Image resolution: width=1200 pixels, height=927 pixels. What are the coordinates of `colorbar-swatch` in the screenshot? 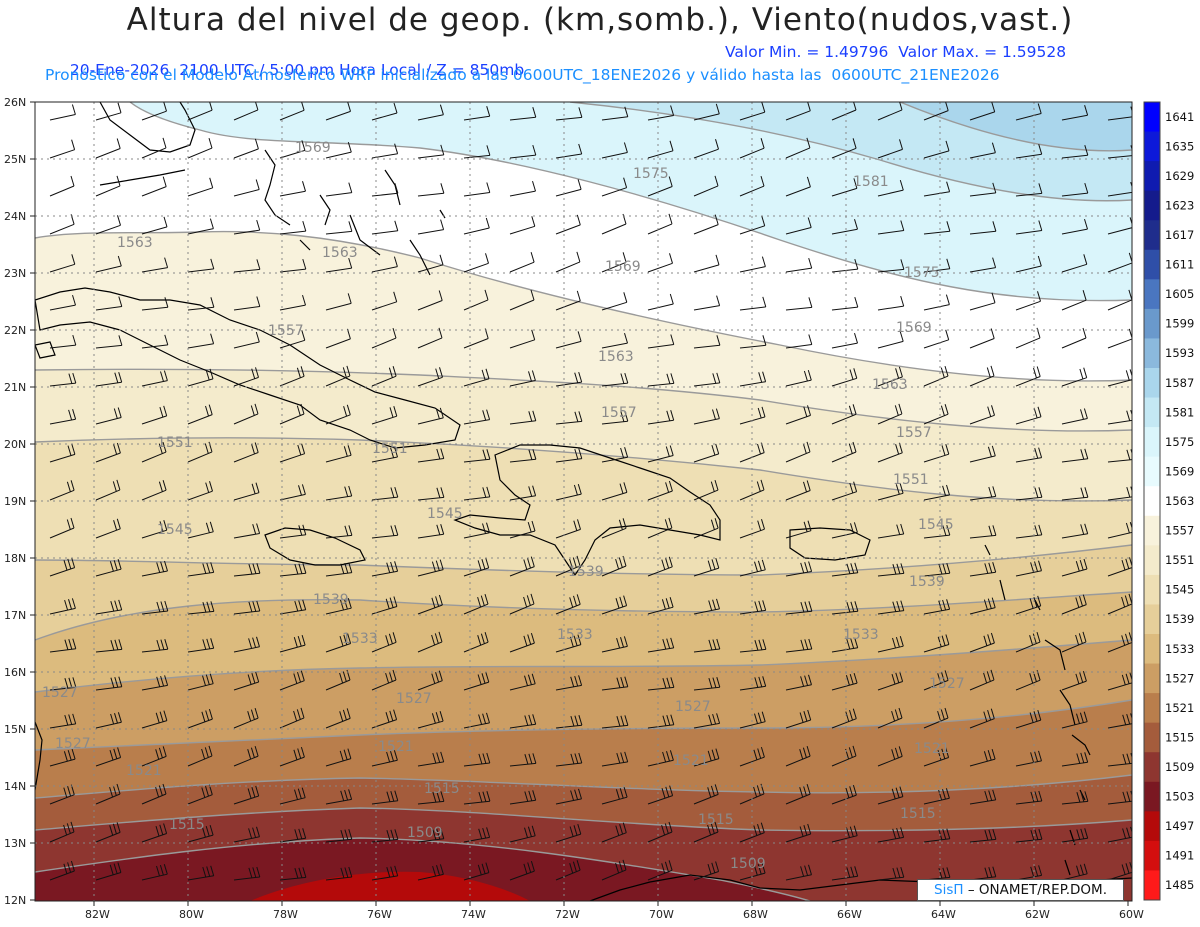 It's located at (1152, 560).